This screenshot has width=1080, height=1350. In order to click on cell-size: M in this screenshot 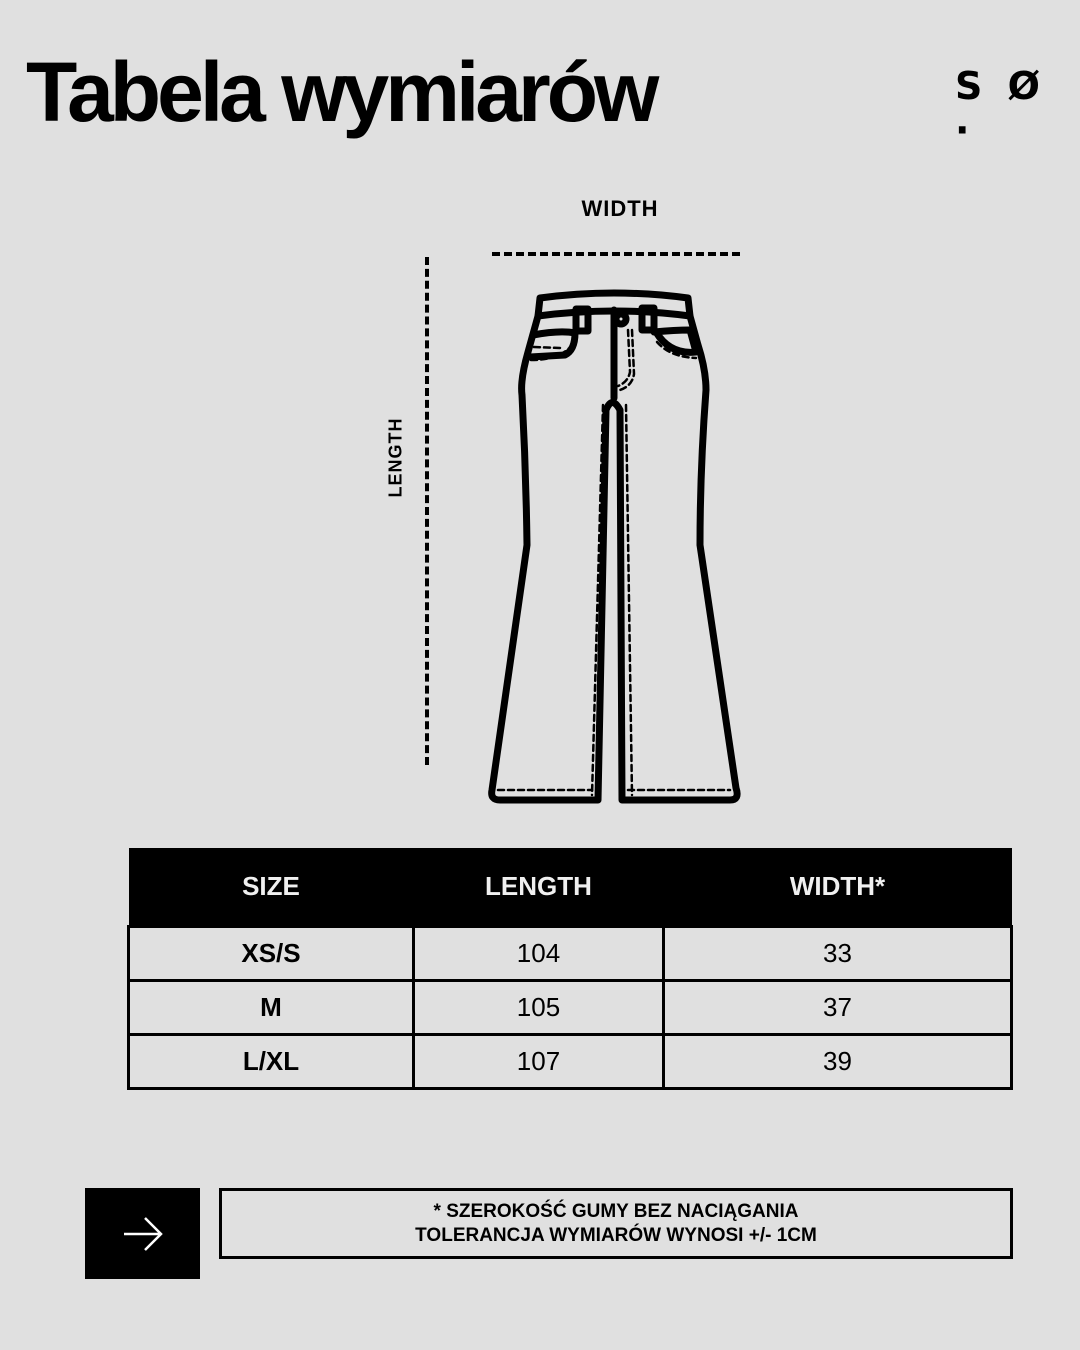, I will do `click(271, 1007)`.